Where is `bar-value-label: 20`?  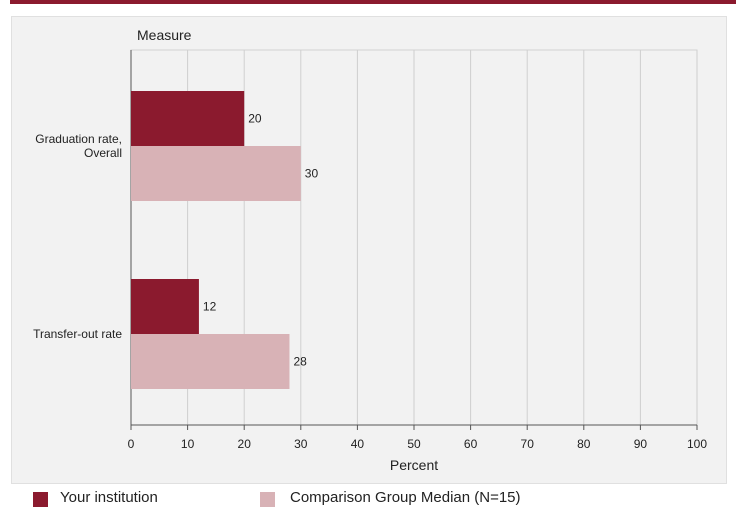
bar-value-label: 20 is located at coordinates (255, 119).